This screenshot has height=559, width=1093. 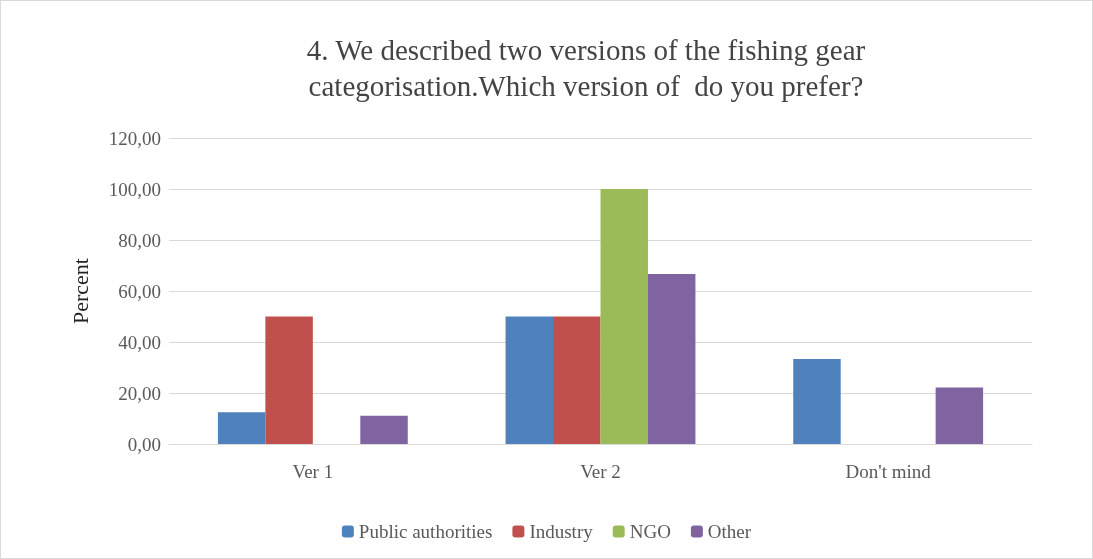 What do you see at coordinates (561, 531) in the screenshot?
I see `legend-label: Industry` at bounding box center [561, 531].